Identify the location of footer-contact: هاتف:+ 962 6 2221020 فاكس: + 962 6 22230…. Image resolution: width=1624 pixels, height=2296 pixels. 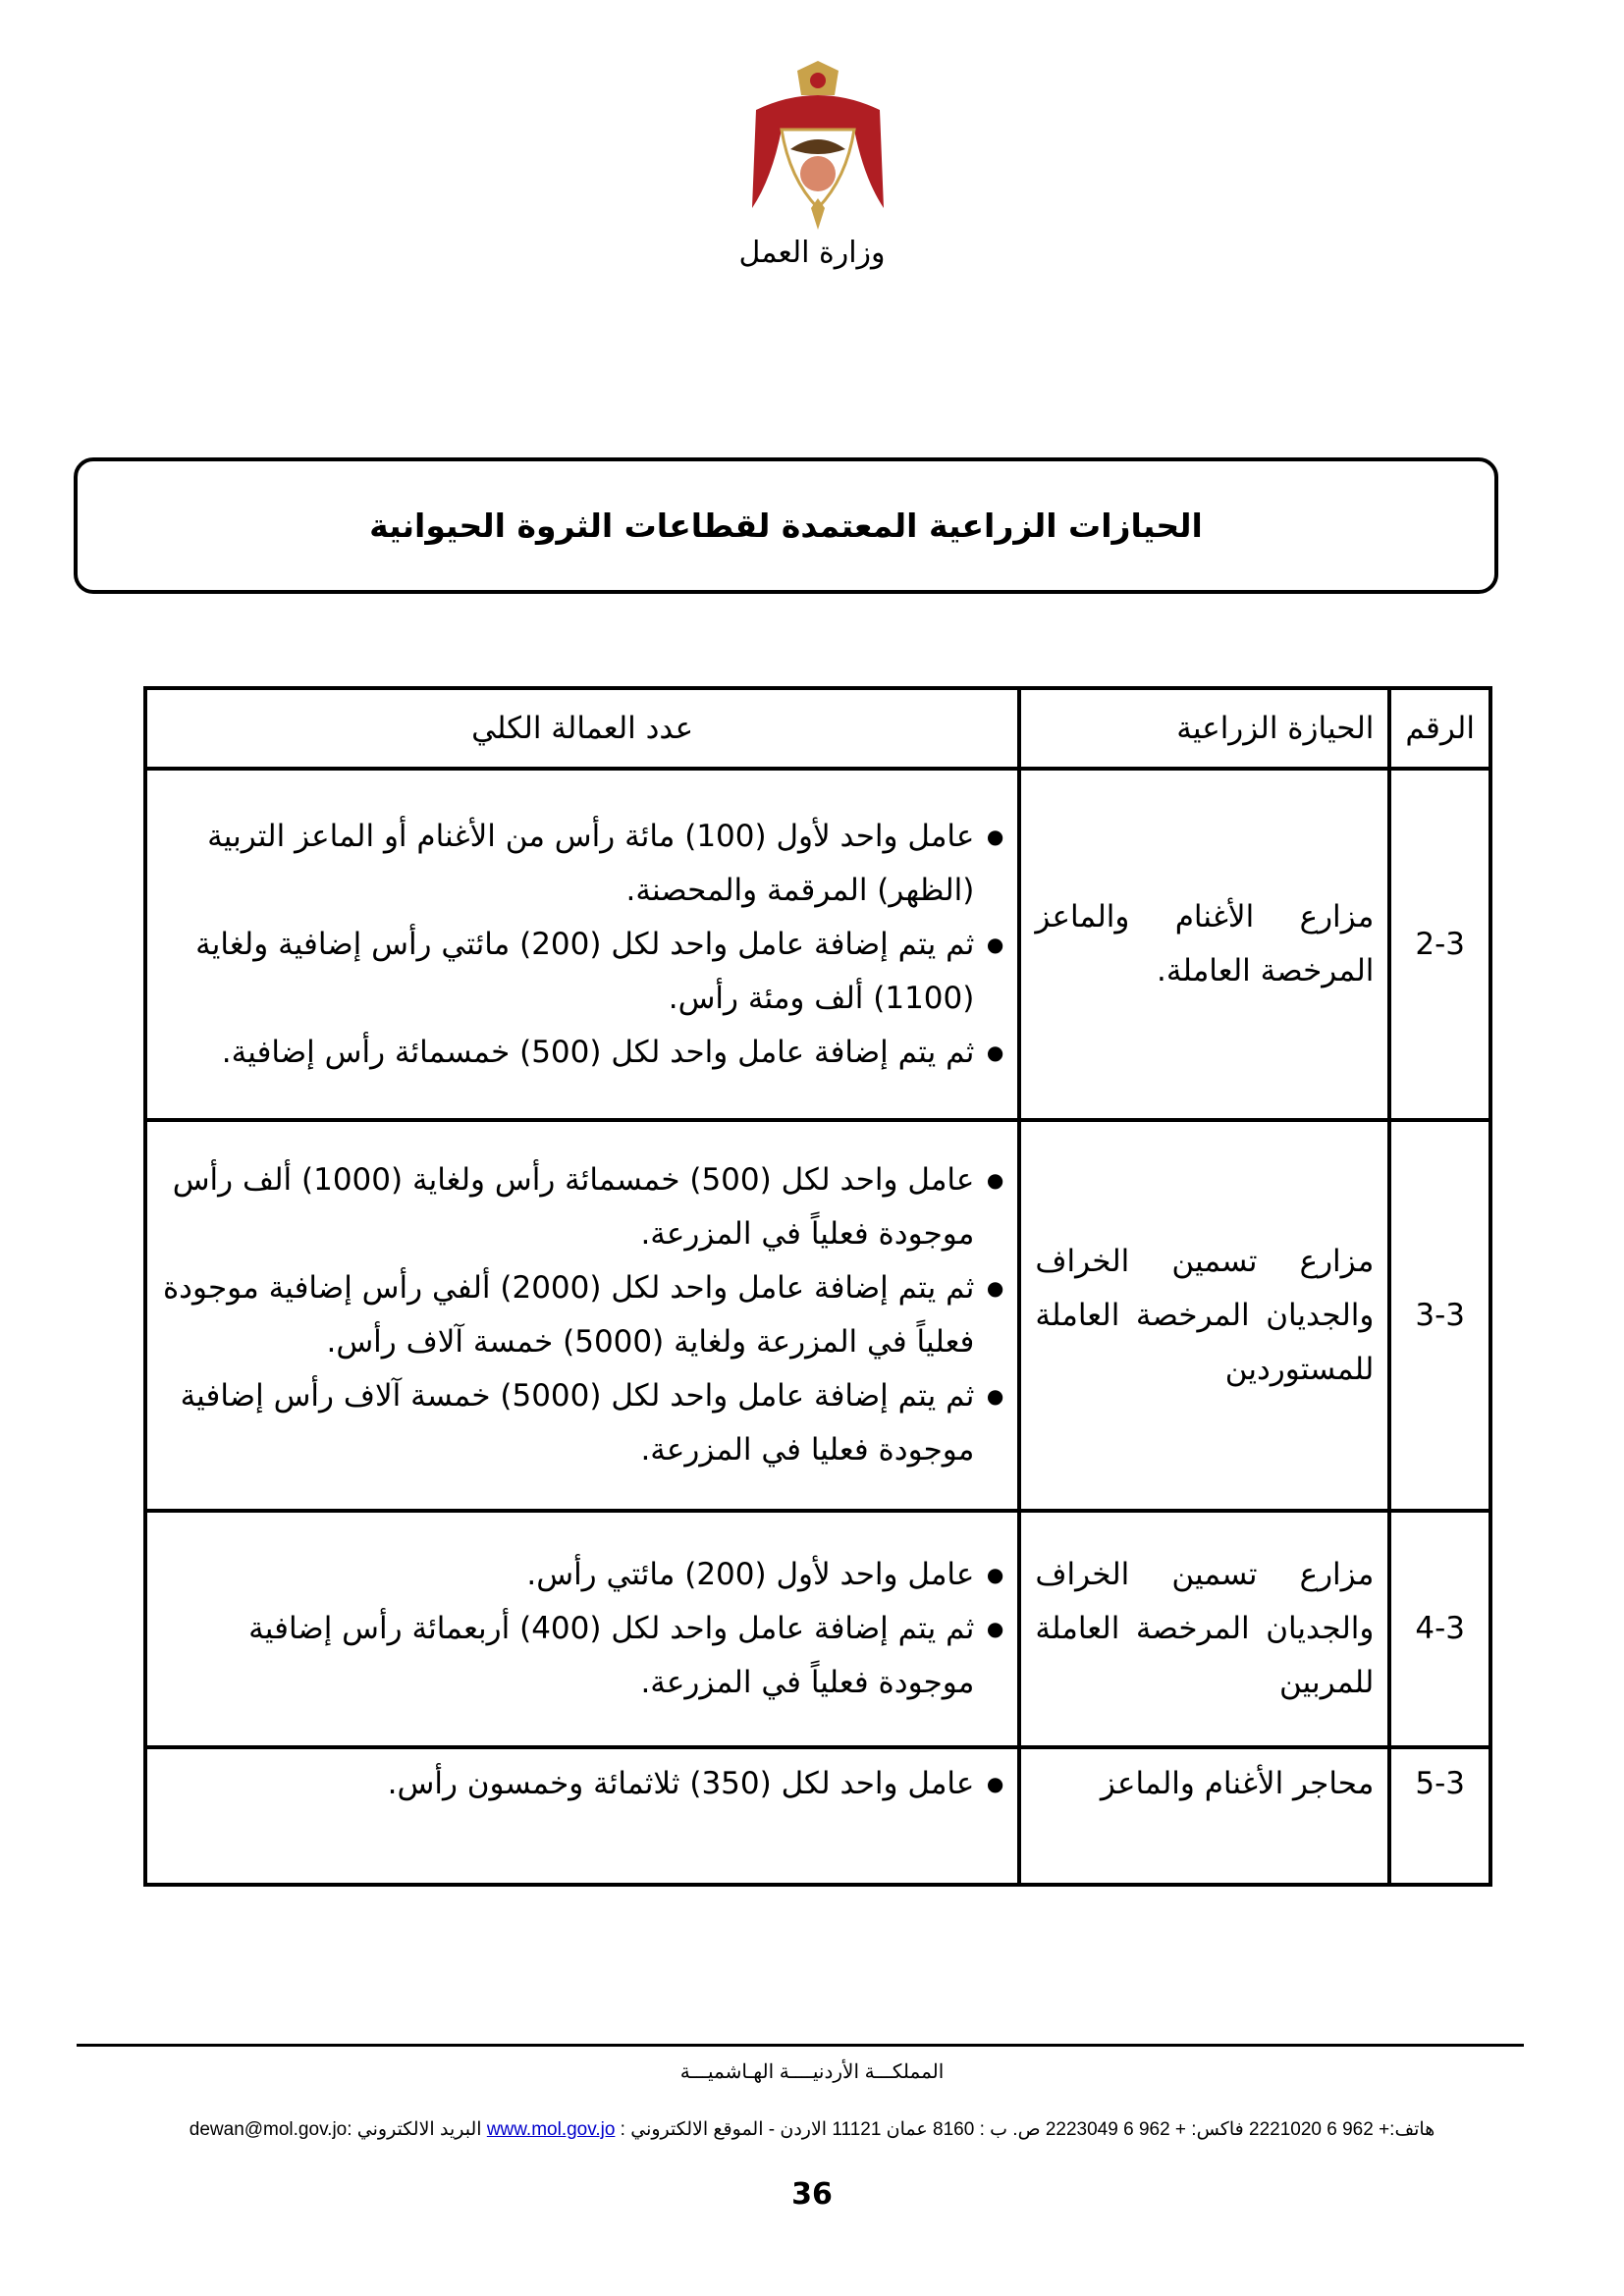
(812, 2129).